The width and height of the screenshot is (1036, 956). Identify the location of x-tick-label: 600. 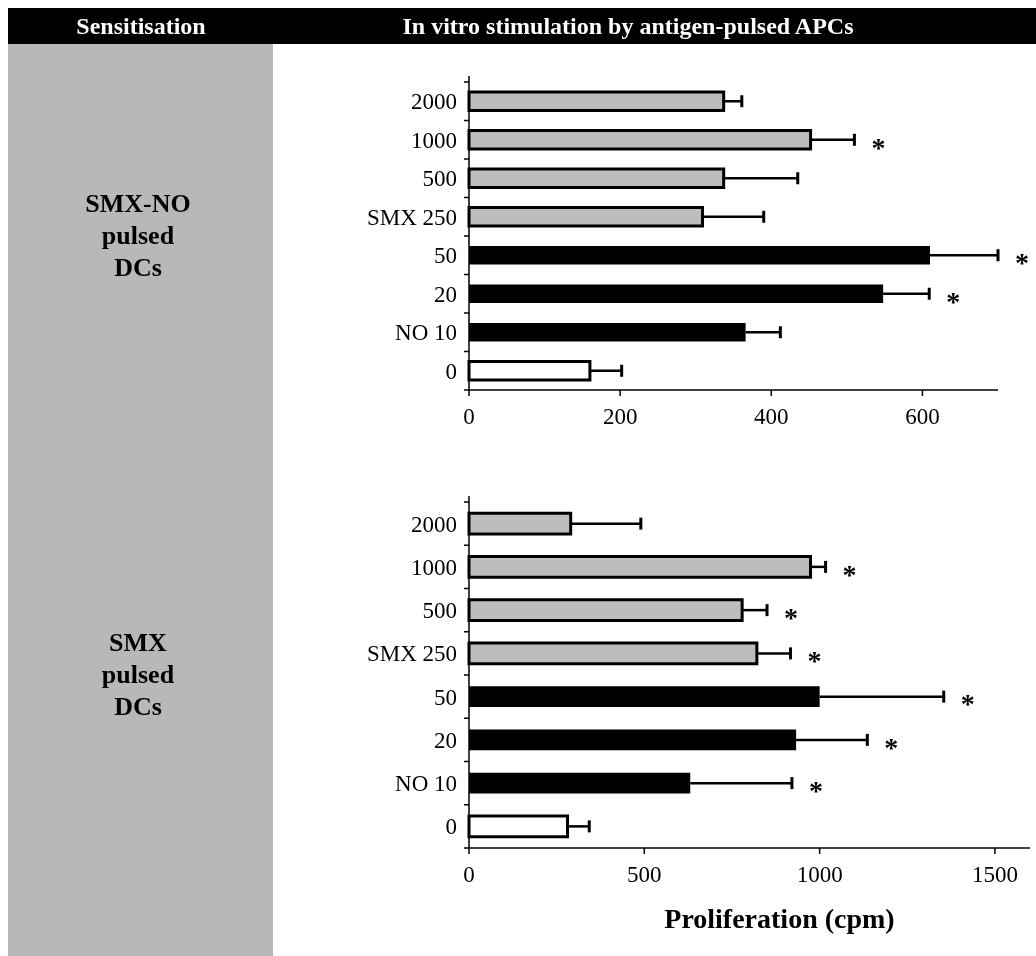
(922, 416).